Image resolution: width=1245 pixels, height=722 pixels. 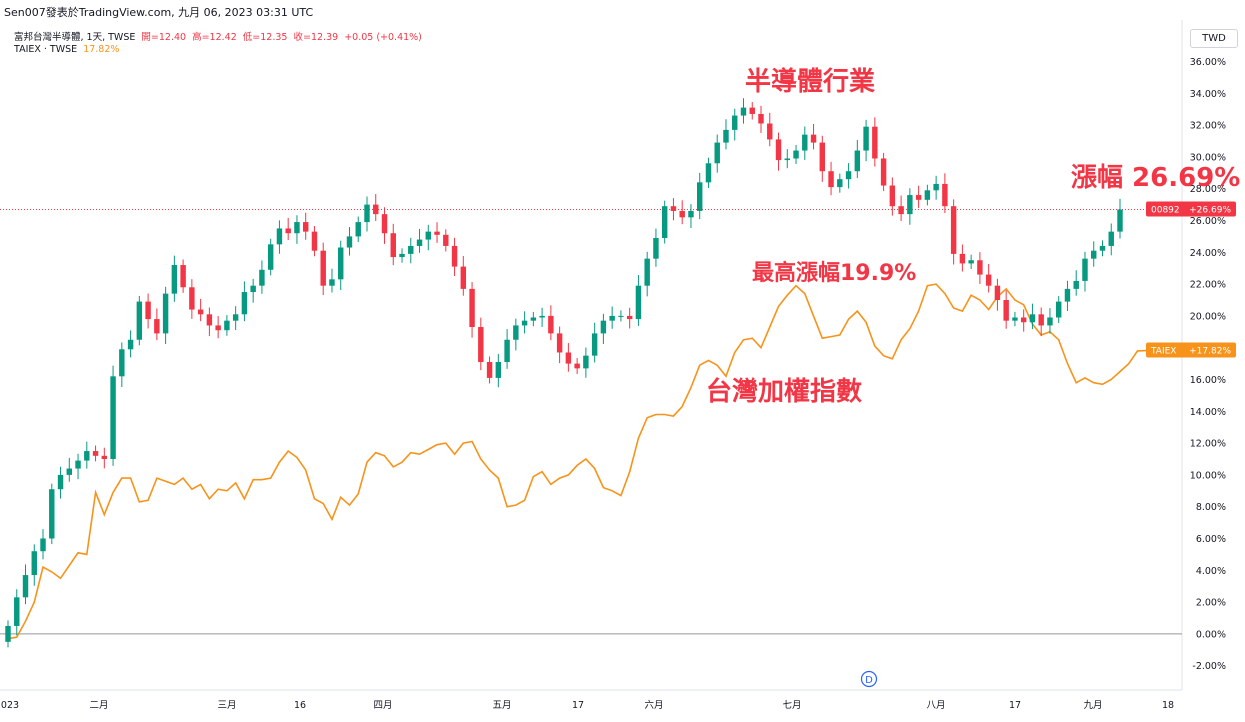 What do you see at coordinates (1208, 94) in the screenshot?
I see `y-tick-label: 34.00%` at bounding box center [1208, 94].